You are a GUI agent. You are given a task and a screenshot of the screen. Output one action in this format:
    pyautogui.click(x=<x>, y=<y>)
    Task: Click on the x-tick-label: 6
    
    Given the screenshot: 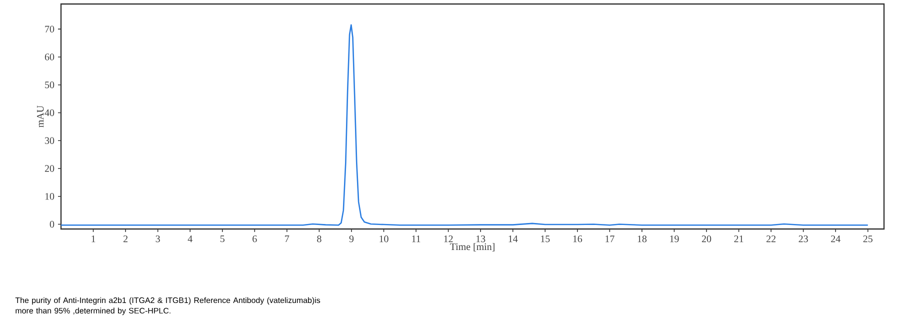 What is the action you would take?
    pyautogui.click(x=254, y=239)
    